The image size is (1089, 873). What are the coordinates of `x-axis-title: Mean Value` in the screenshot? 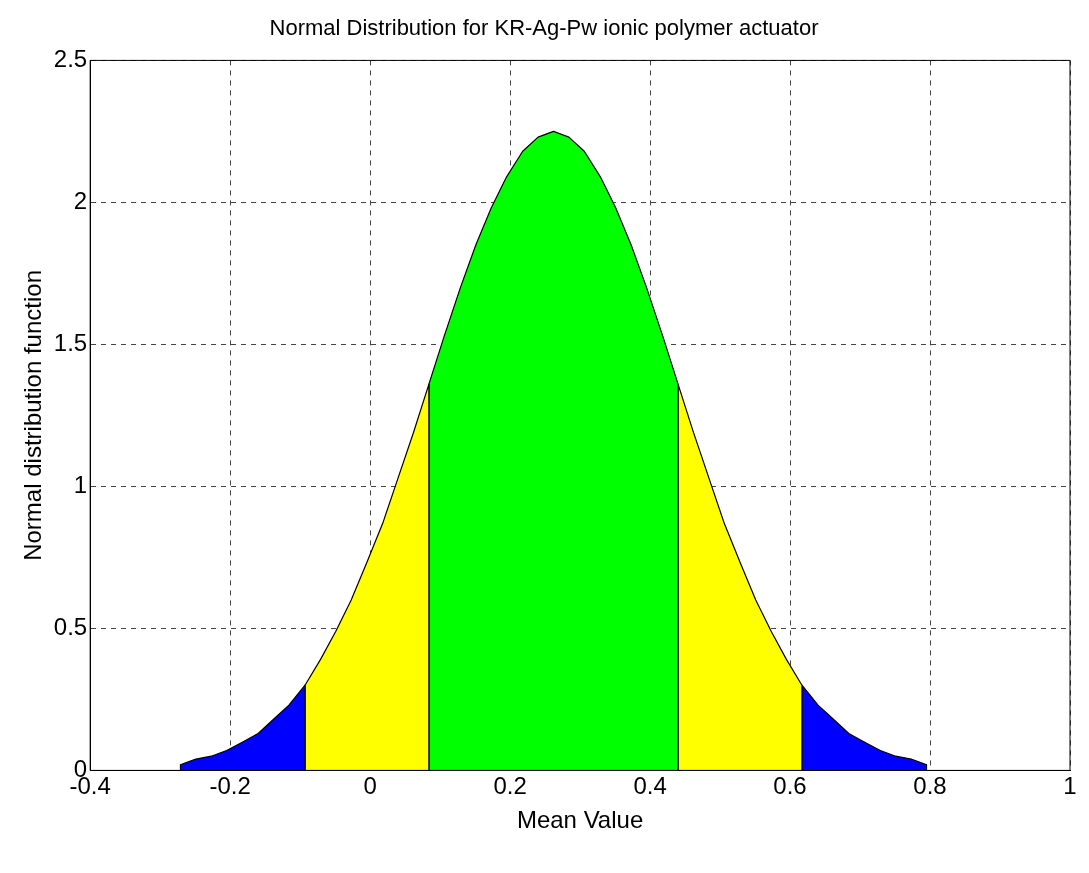 It's located at (580, 820).